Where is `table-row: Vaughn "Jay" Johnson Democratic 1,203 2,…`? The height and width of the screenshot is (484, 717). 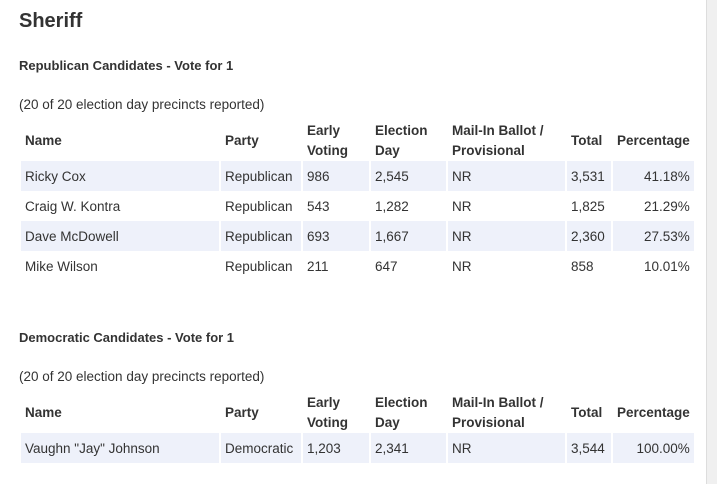 table-row: Vaughn "Jay" Johnson Democratic 1,203 2,… is located at coordinates (357, 448).